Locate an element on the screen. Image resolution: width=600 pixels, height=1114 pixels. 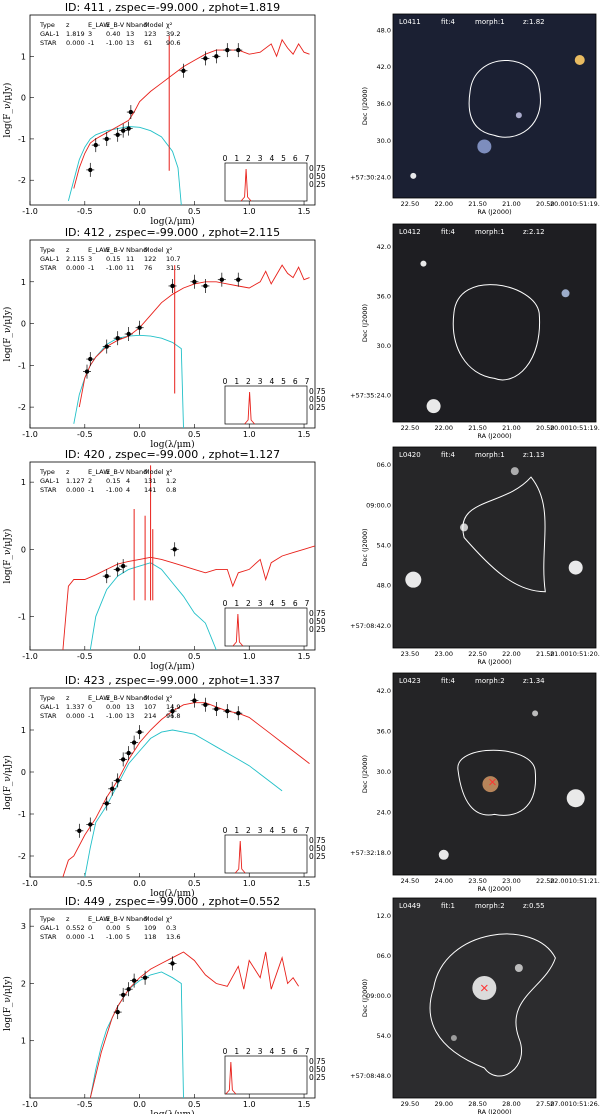
y-tick-label: 0 is located at coordinates (23, 98).